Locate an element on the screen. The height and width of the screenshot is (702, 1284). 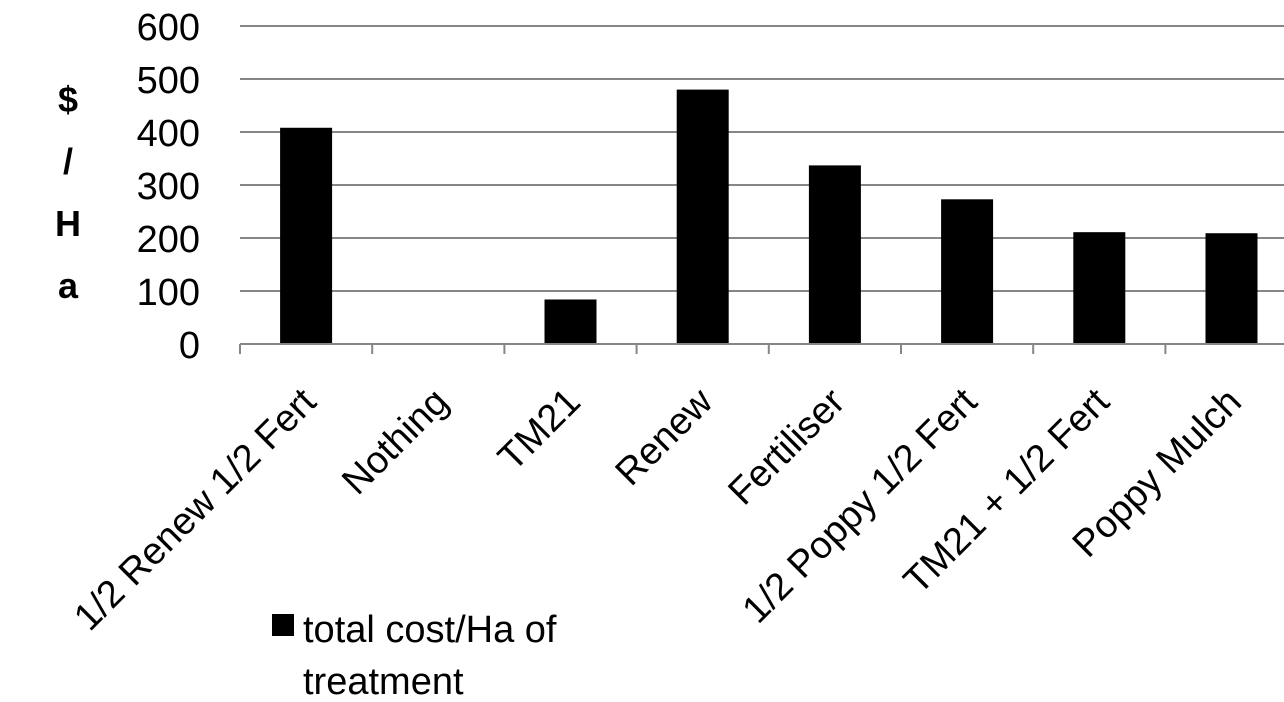
y-tick-label: 100 is located at coordinates (168, 293).